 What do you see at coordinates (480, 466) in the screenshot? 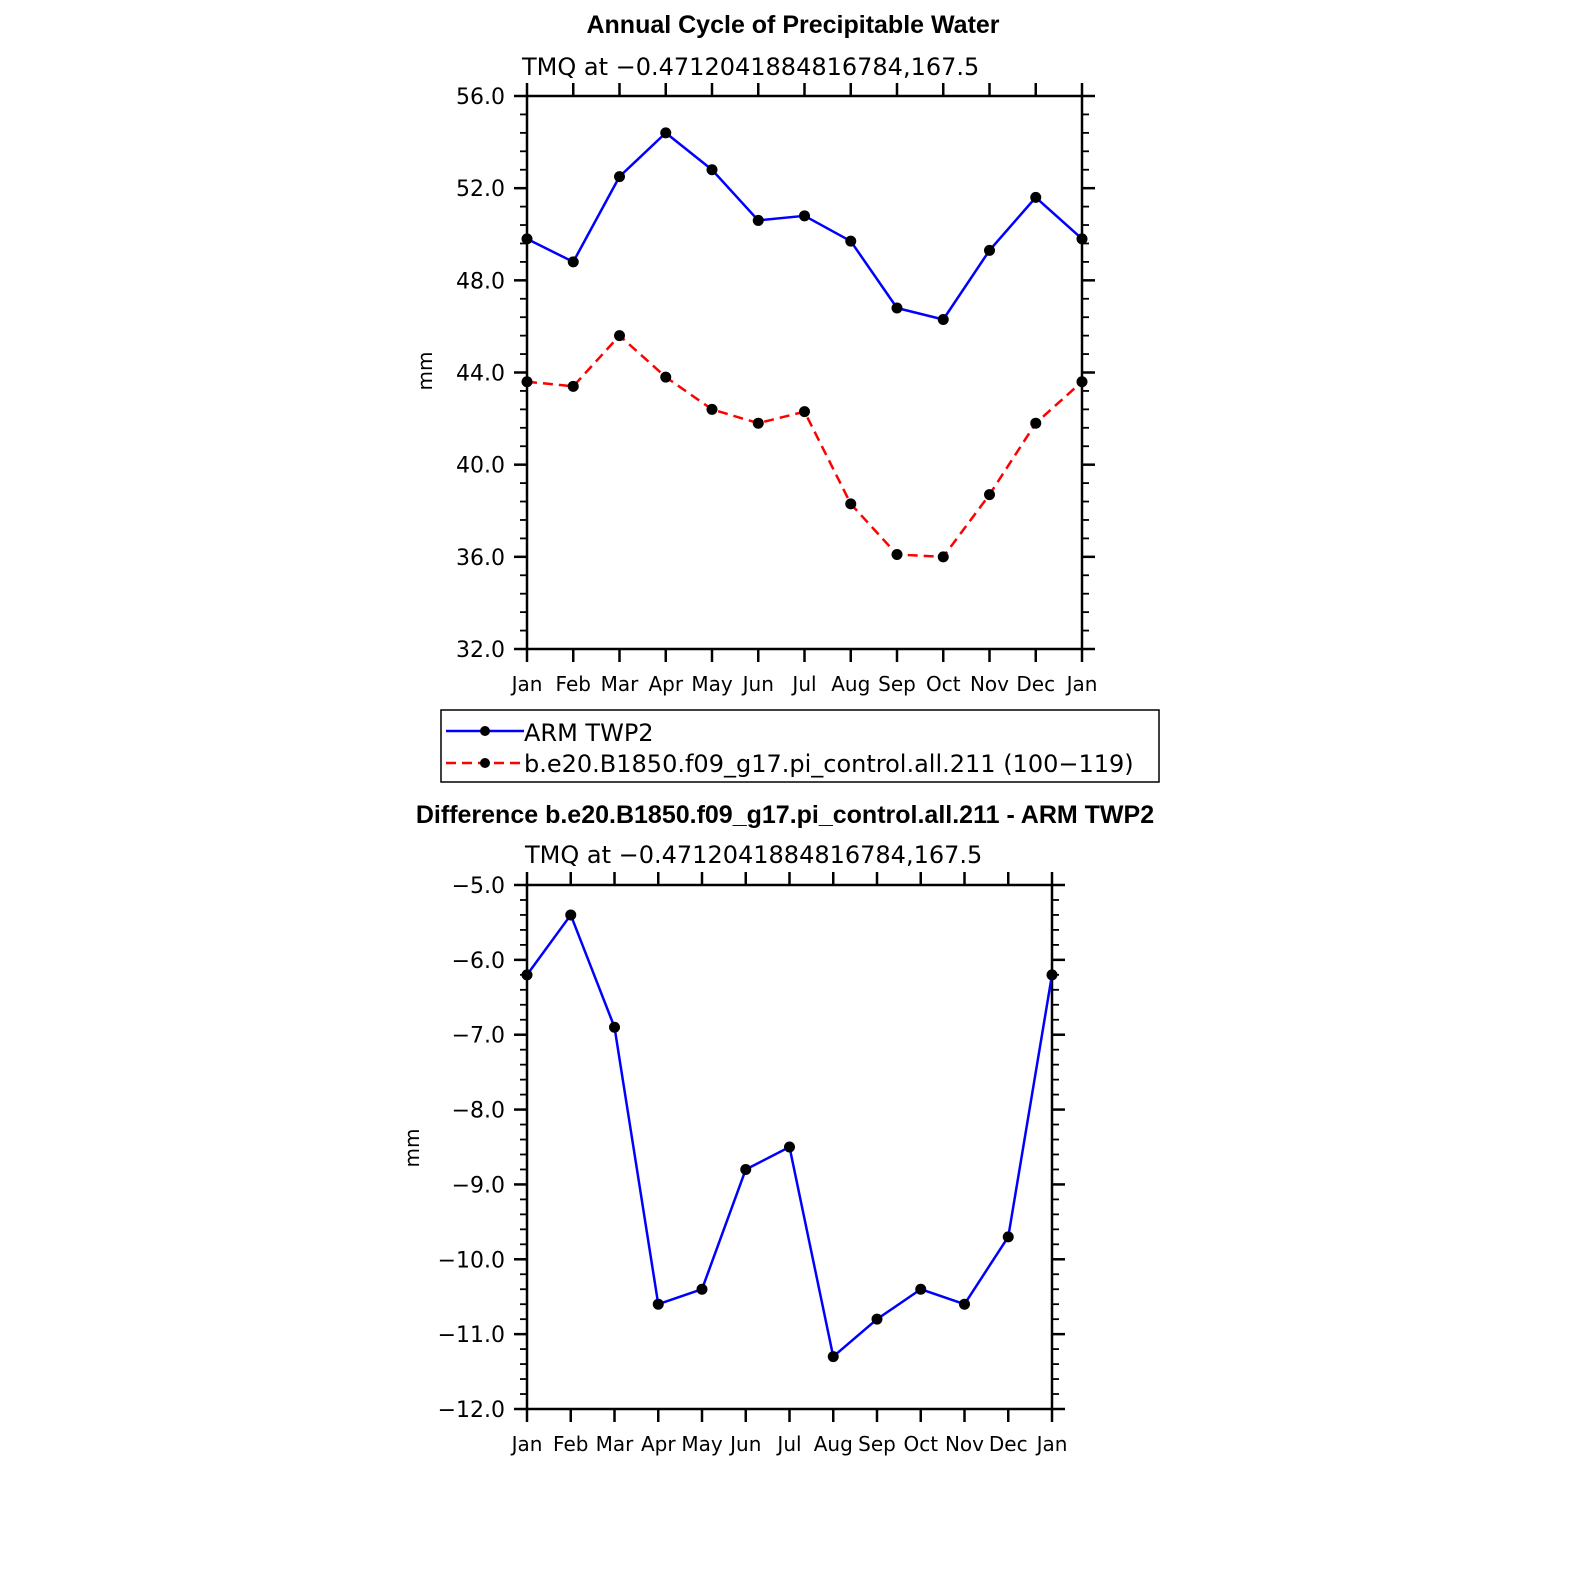
I see `top-y-tick-label: 40.0` at bounding box center [480, 466].